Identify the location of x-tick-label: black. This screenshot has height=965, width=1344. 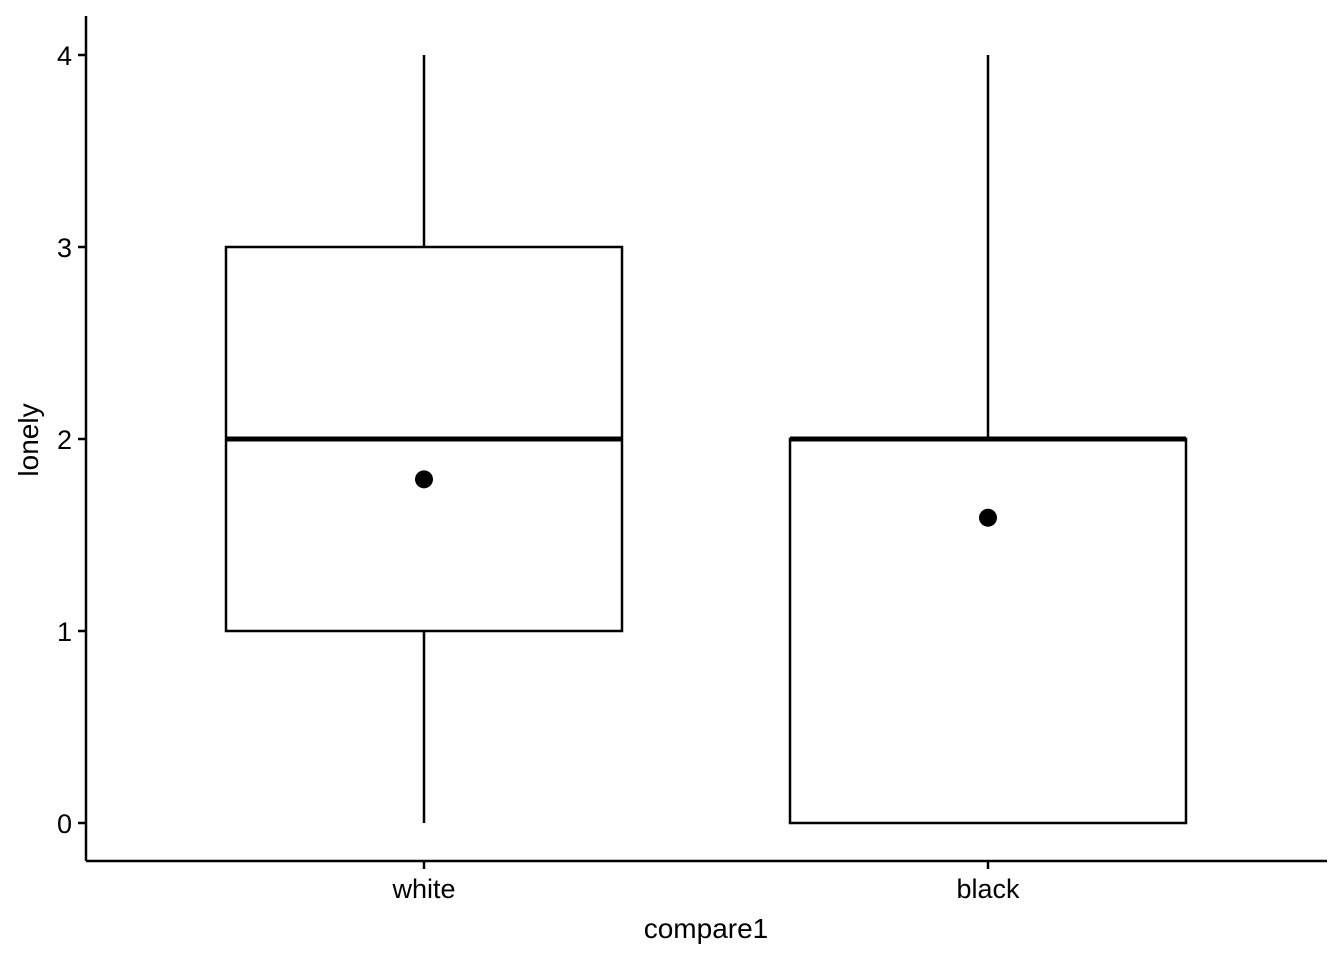
(988, 889).